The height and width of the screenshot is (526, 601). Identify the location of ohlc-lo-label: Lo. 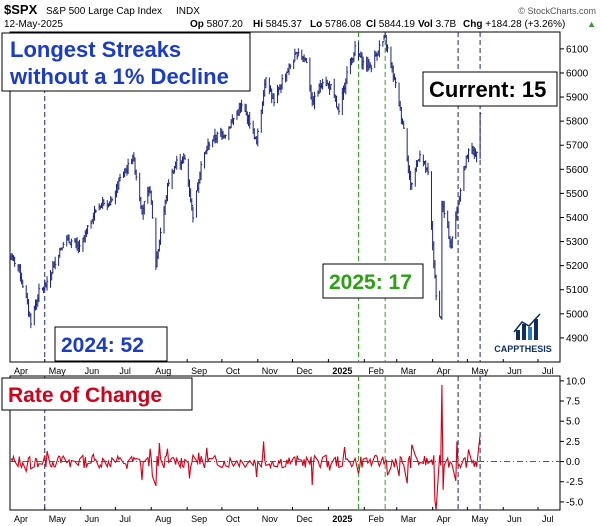
(316, 24).